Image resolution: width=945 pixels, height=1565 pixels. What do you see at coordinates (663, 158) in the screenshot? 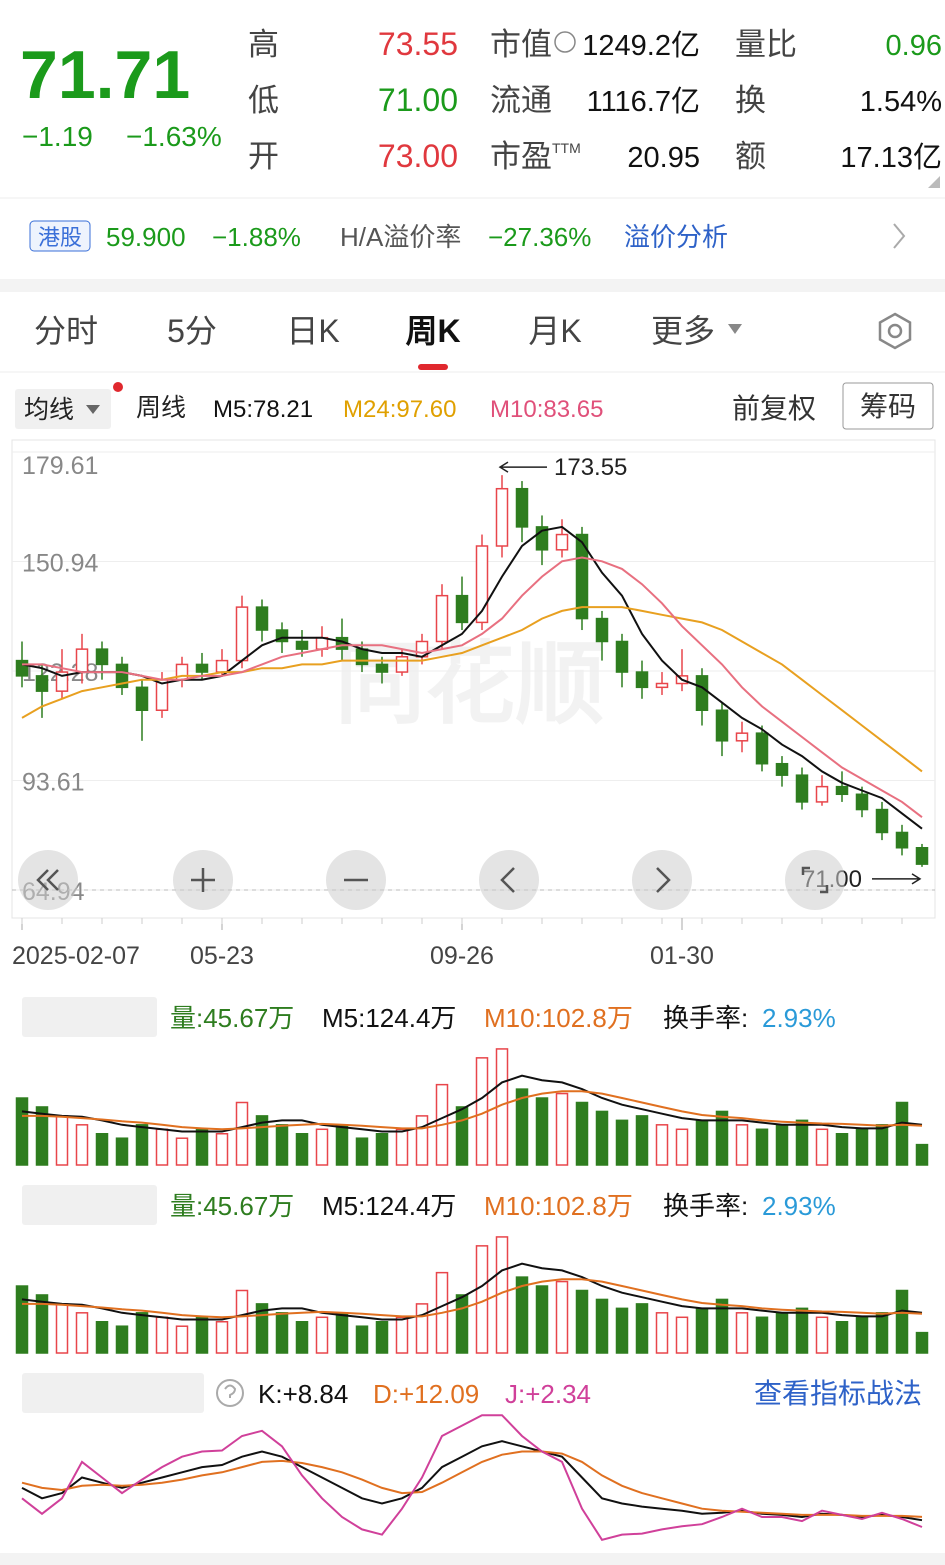
I see `stat-value: 20.95` at bounding box center [663, 158].